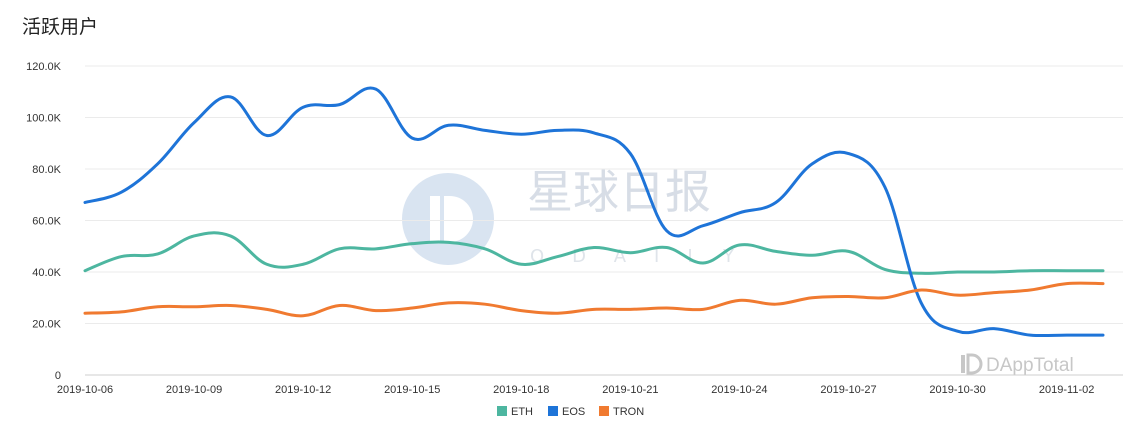 This screenshot has width=1146, height=439. What do you see at coordinates (58, 376) in the screenshot?
I see `y-tick-label: 0` at bounding box center [58, 376].